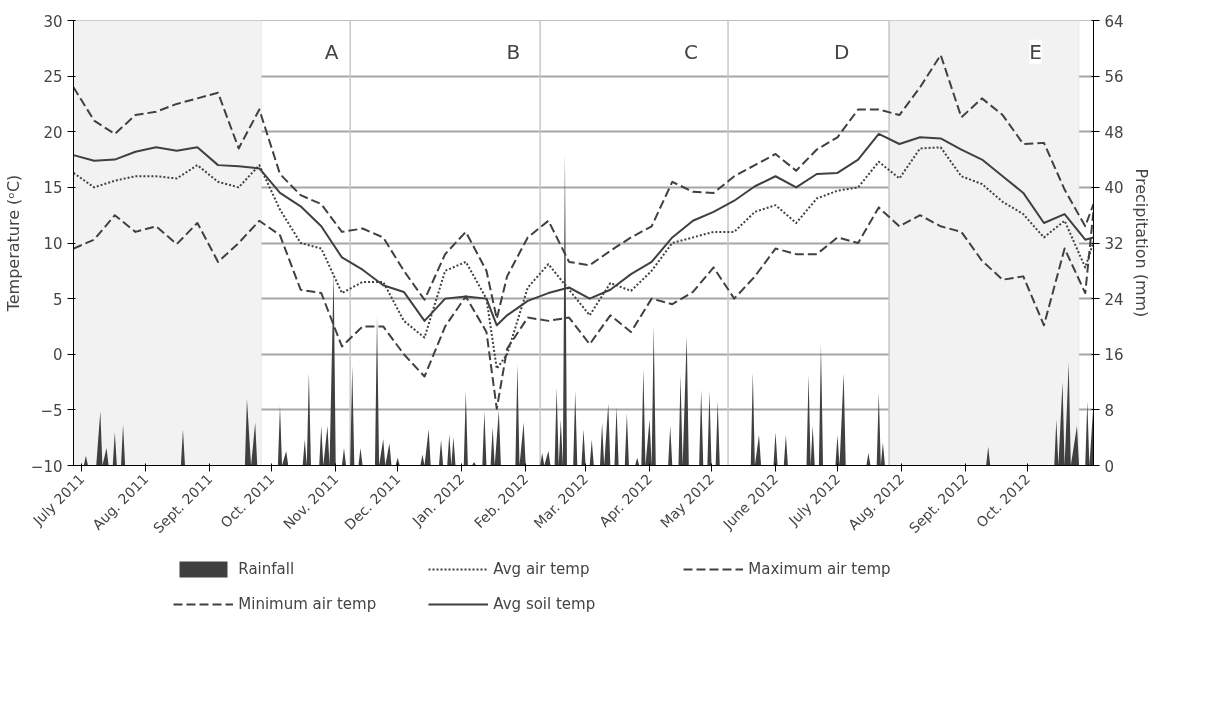 The height and width of the screenshot is (719, 1227). I want to click on y2-tick-label: 48, so click(1114, 132).